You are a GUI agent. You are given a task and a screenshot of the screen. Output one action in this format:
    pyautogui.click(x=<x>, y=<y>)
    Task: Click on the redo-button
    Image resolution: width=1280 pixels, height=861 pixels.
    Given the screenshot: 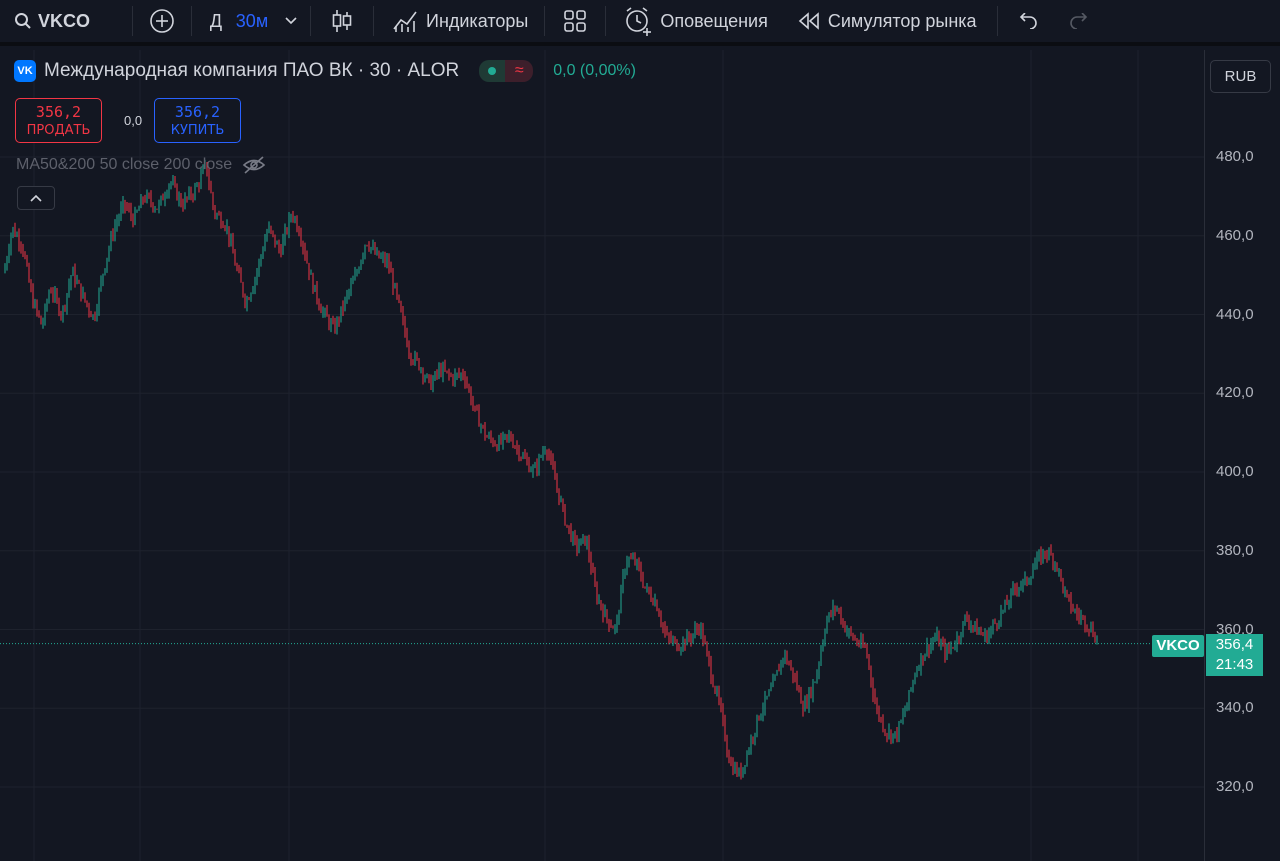 What is the action you would take?
    pyautogui.click(x=1079, y=22)
    